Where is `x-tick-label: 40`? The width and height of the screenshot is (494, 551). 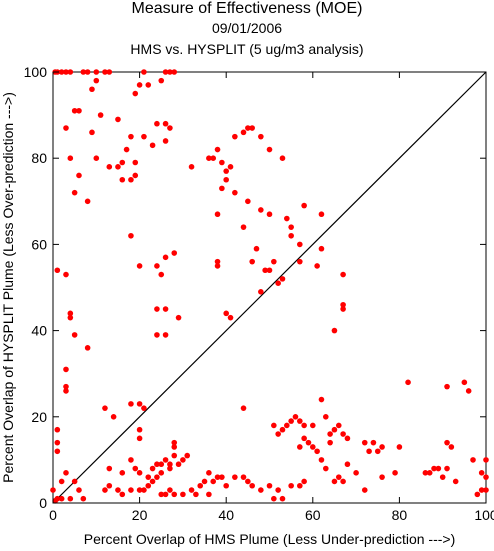 x-tick-label: 40 is located at coordinates (226, 515).